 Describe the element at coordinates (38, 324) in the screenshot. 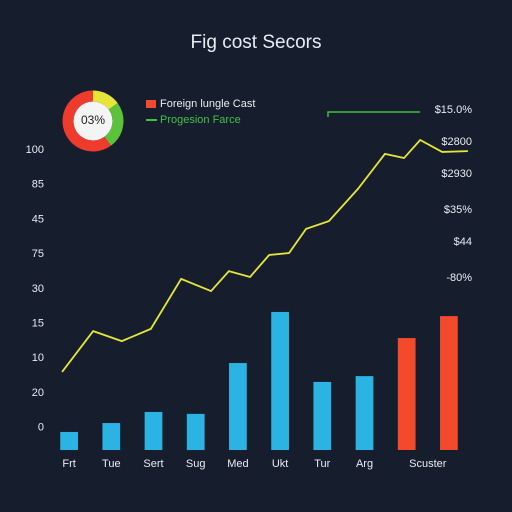

I see `y-tick-label: 15` at that location.